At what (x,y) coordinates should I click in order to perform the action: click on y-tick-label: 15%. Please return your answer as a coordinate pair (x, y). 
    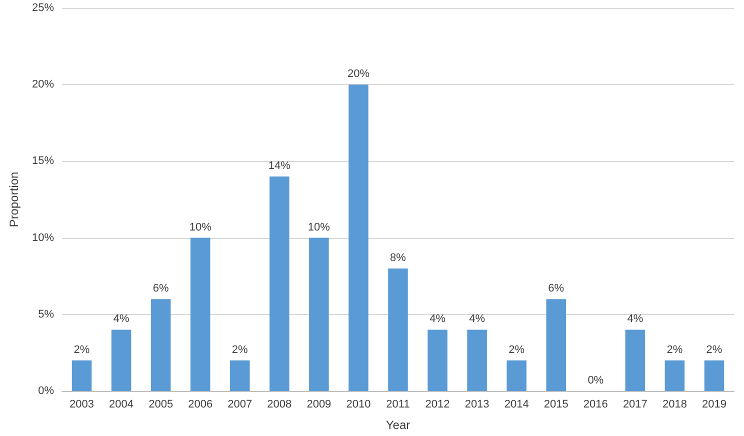
    Looking at the image, I should click on (43, 161).